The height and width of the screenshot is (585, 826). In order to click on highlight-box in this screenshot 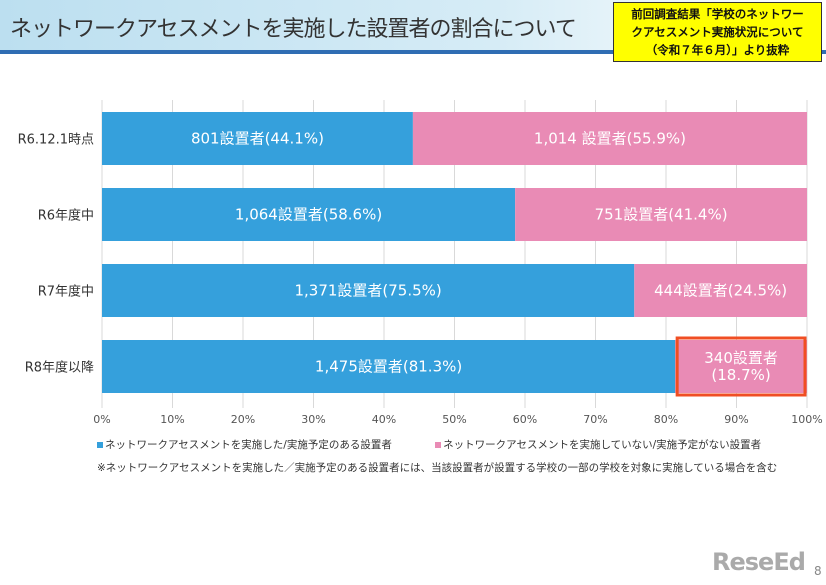, I will do `click(741, 366)`.